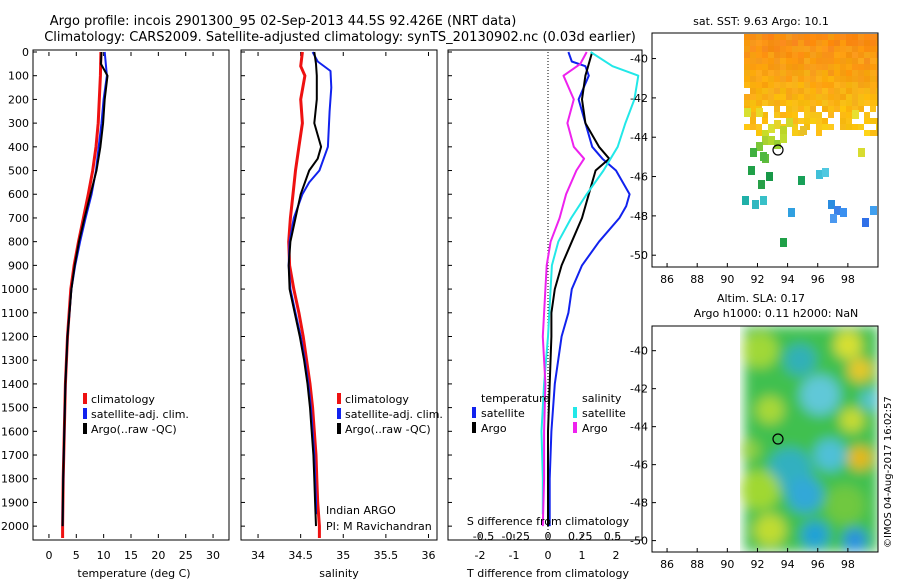 This screenshot has height=584, width=900. What do you see at coordinates (18, 147) in the screenshot?
I see `y-tick-label: 400` at bounding box center [18, 147].